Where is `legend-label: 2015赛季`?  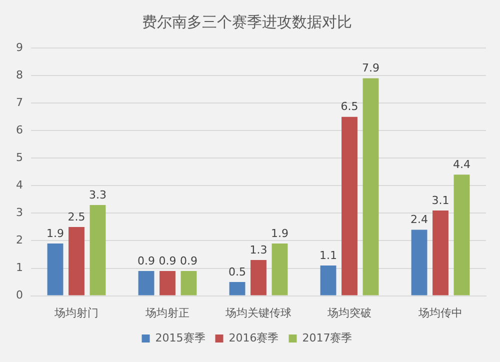
legend-label: 2015赛季 is located at coordinates (180, 337).